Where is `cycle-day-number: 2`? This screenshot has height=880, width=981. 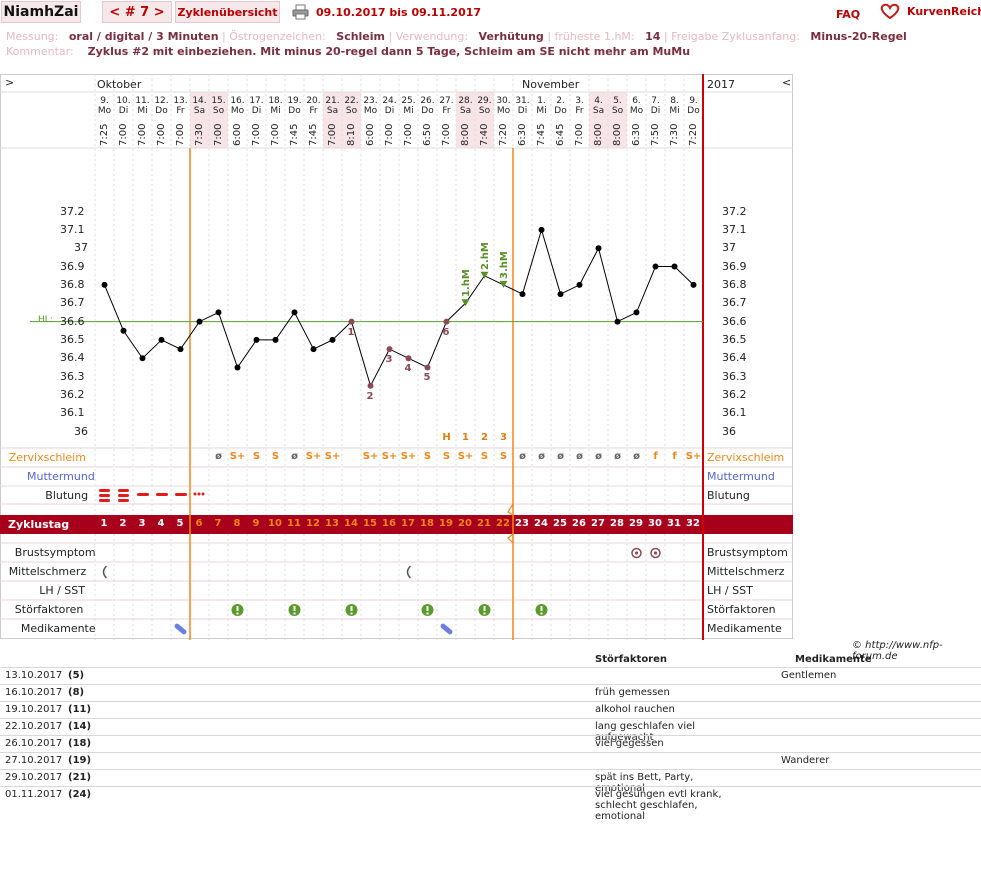 cycle-day-number: 2 is located at coordinates (123, 523).